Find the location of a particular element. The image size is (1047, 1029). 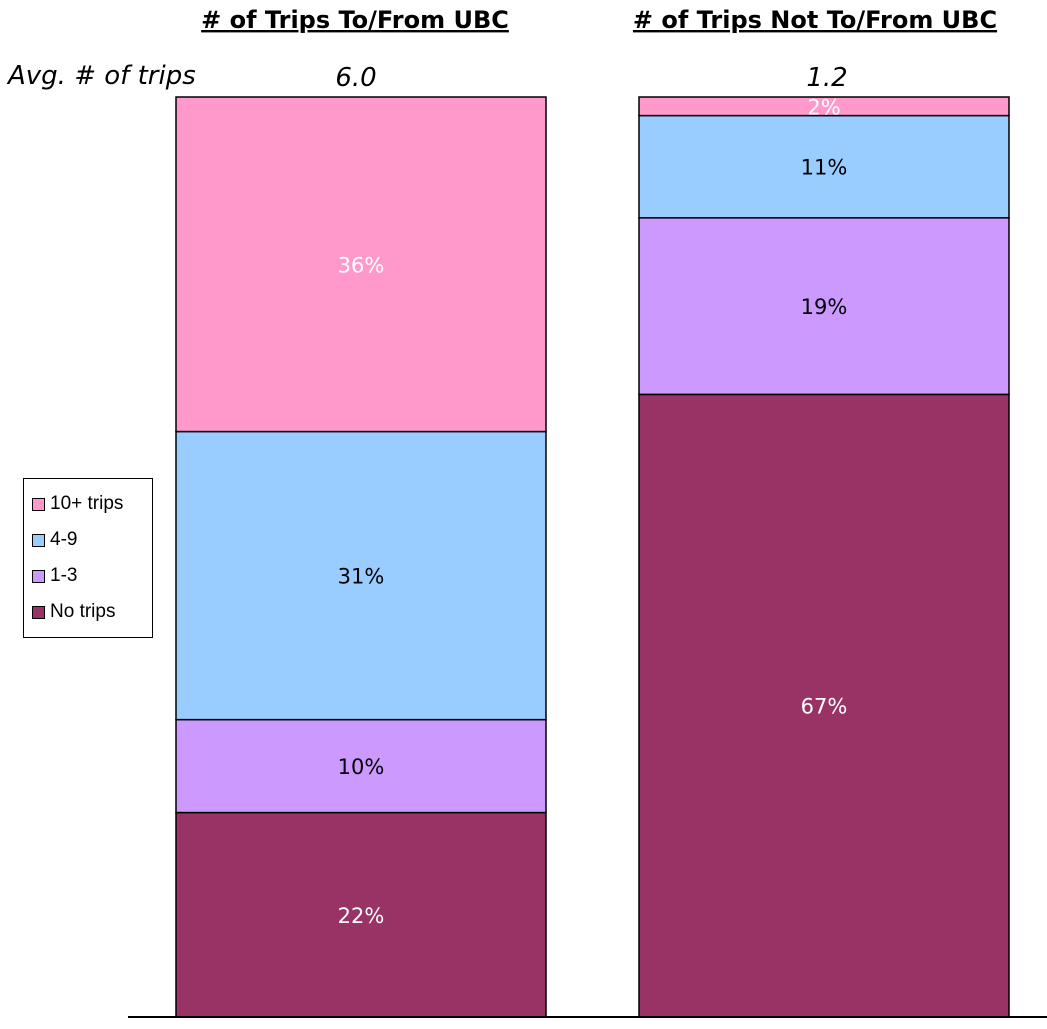

data-label: 2% is located at coordinates (823, 107).